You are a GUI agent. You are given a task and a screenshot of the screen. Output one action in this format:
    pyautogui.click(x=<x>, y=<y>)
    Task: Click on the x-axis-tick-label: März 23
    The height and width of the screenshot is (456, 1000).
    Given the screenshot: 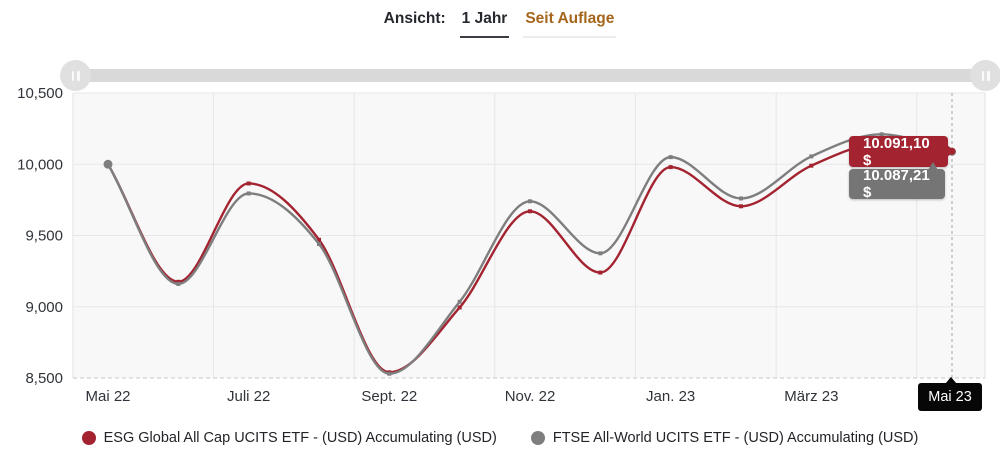 What is the action you would take?
    pyautogui.click(x=811, y=396)
    